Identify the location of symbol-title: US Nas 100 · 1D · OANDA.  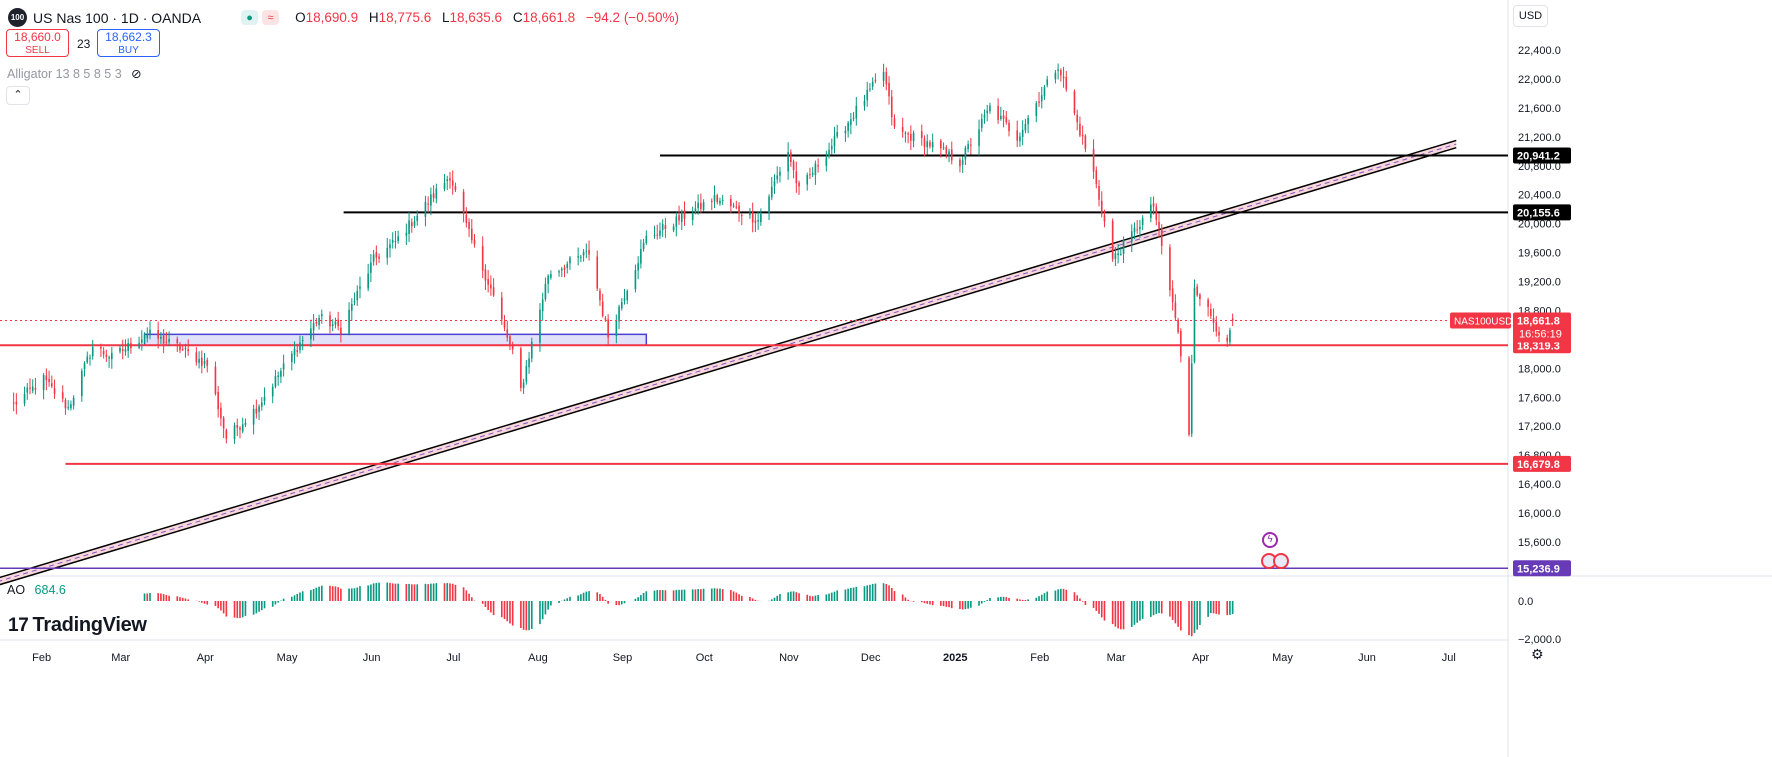
(117, 17).